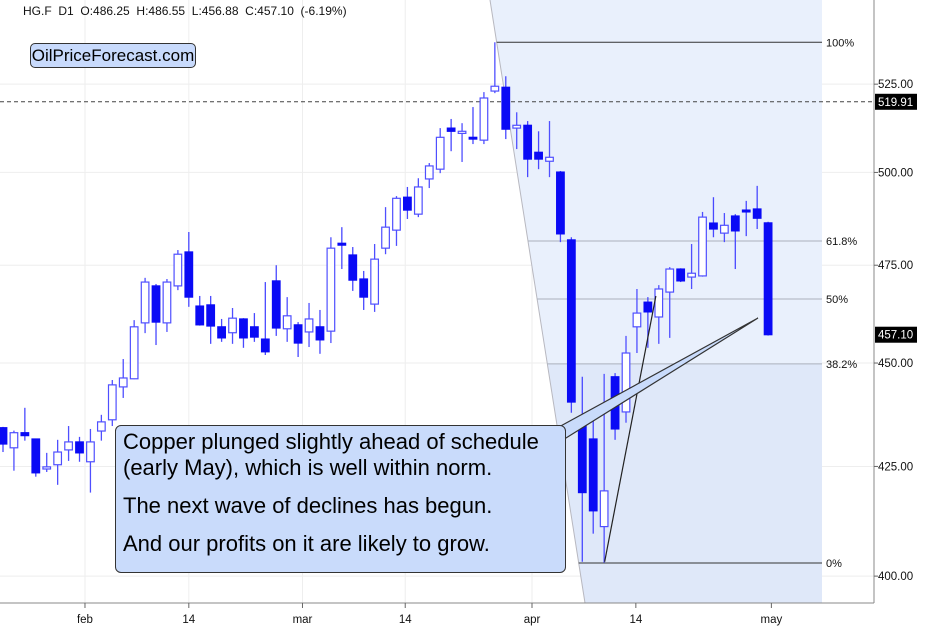  What do you see at coordinates (630, 428) in the screenshot?
I see `trendline` at bounding box center [630, 428].